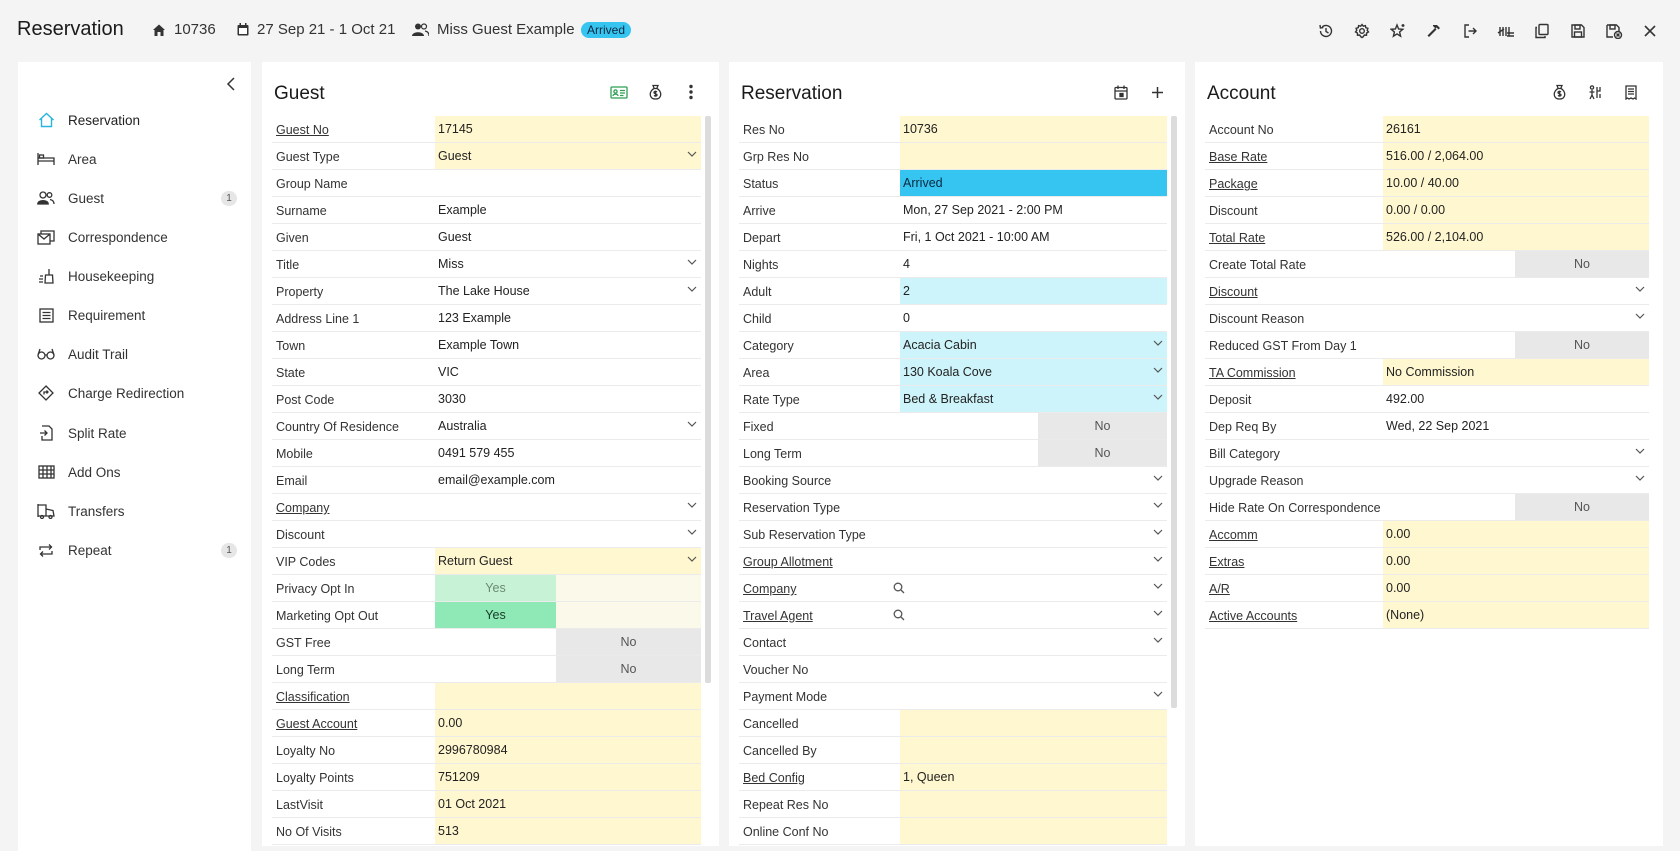 The image size is (1680, 851). I want to click on field-label: Guest Account, so click(317, 724).